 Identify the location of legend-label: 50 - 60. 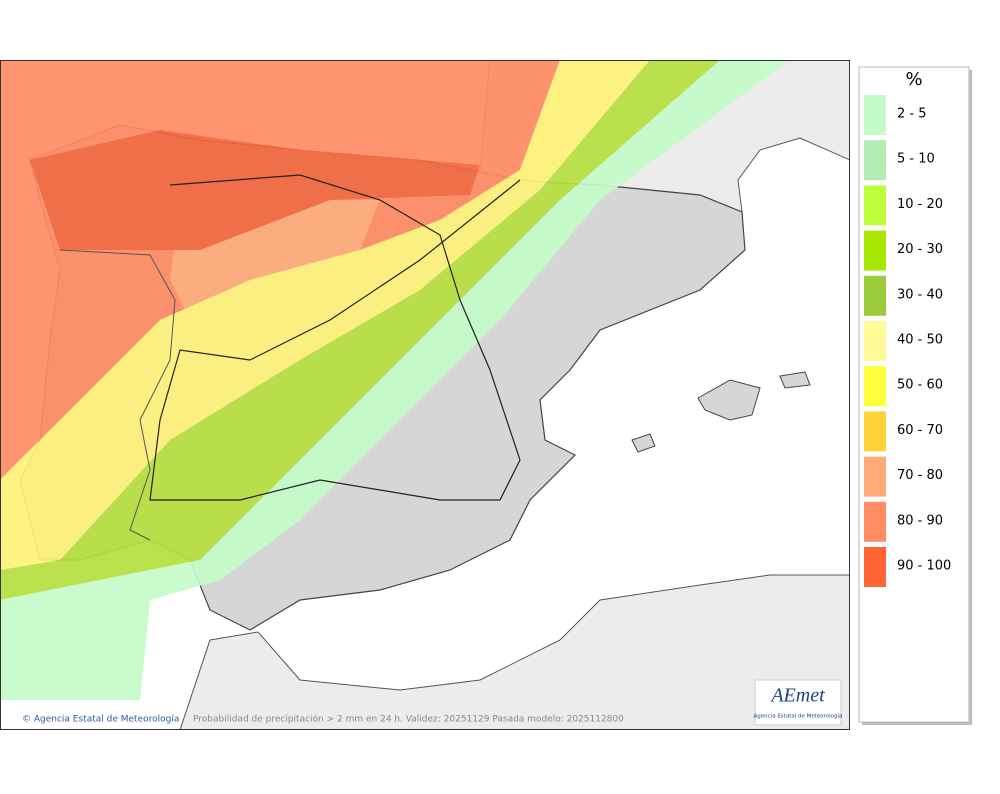
(920, 385).